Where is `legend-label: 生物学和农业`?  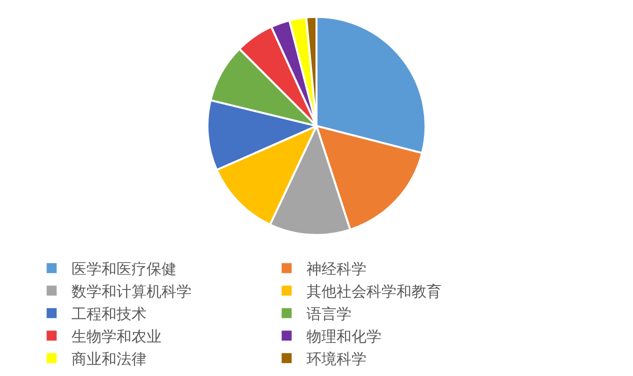
legend-label: 生物学和农业 is located at coordinates (117, 337).